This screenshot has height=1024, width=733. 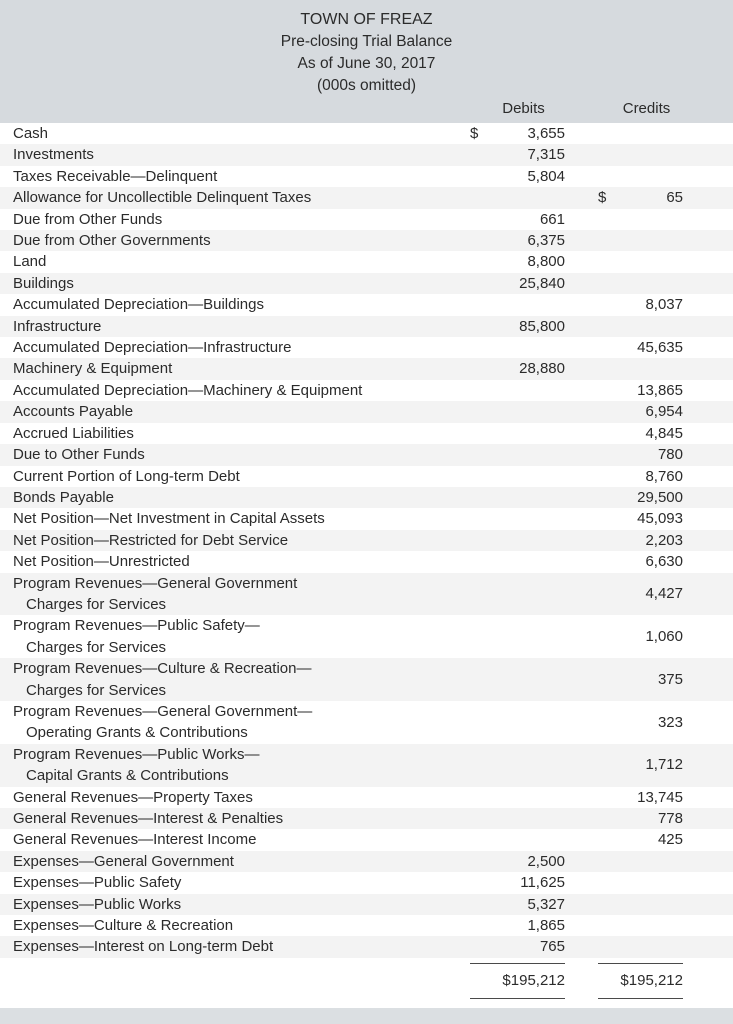 I want to click on account-name: Due to Other Funds, so click(x=241, y=454).